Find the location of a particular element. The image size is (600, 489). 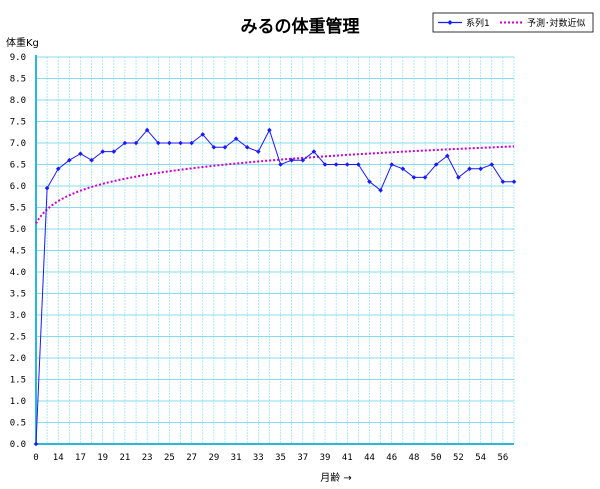

x-tick-label: 19 is located at coordinates (102, 458).